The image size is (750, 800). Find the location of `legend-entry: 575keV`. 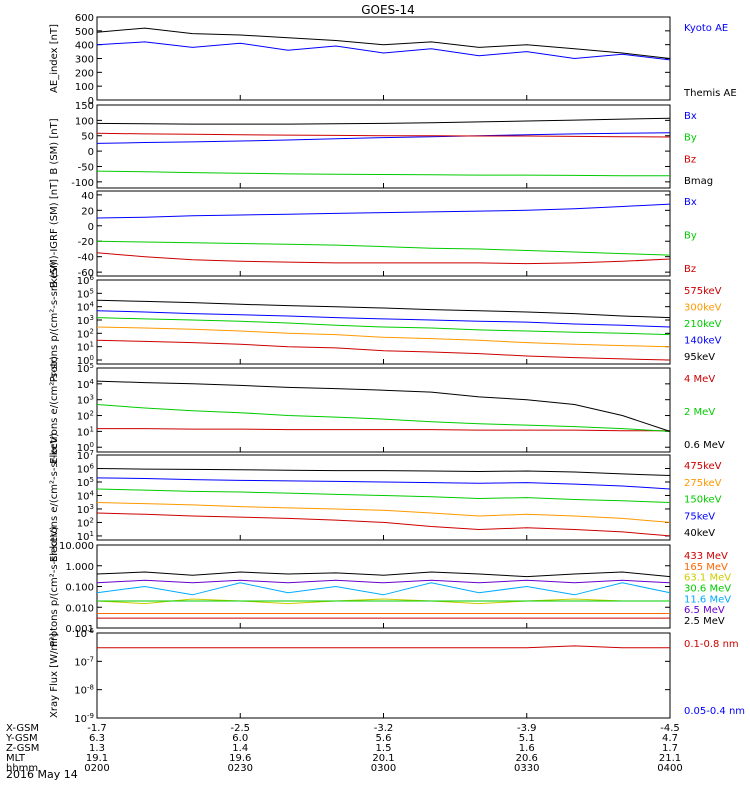

legend-entry: 575keV is located at coordinates (703, 291).